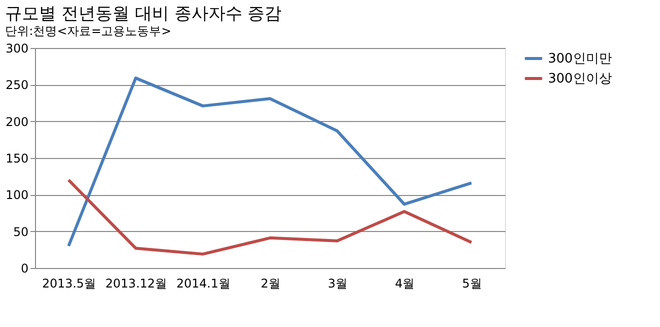 Image resolution: width=660 pixels, height=327 pixels. I want to click on x-tick-label: 4월, so click(404, 283).